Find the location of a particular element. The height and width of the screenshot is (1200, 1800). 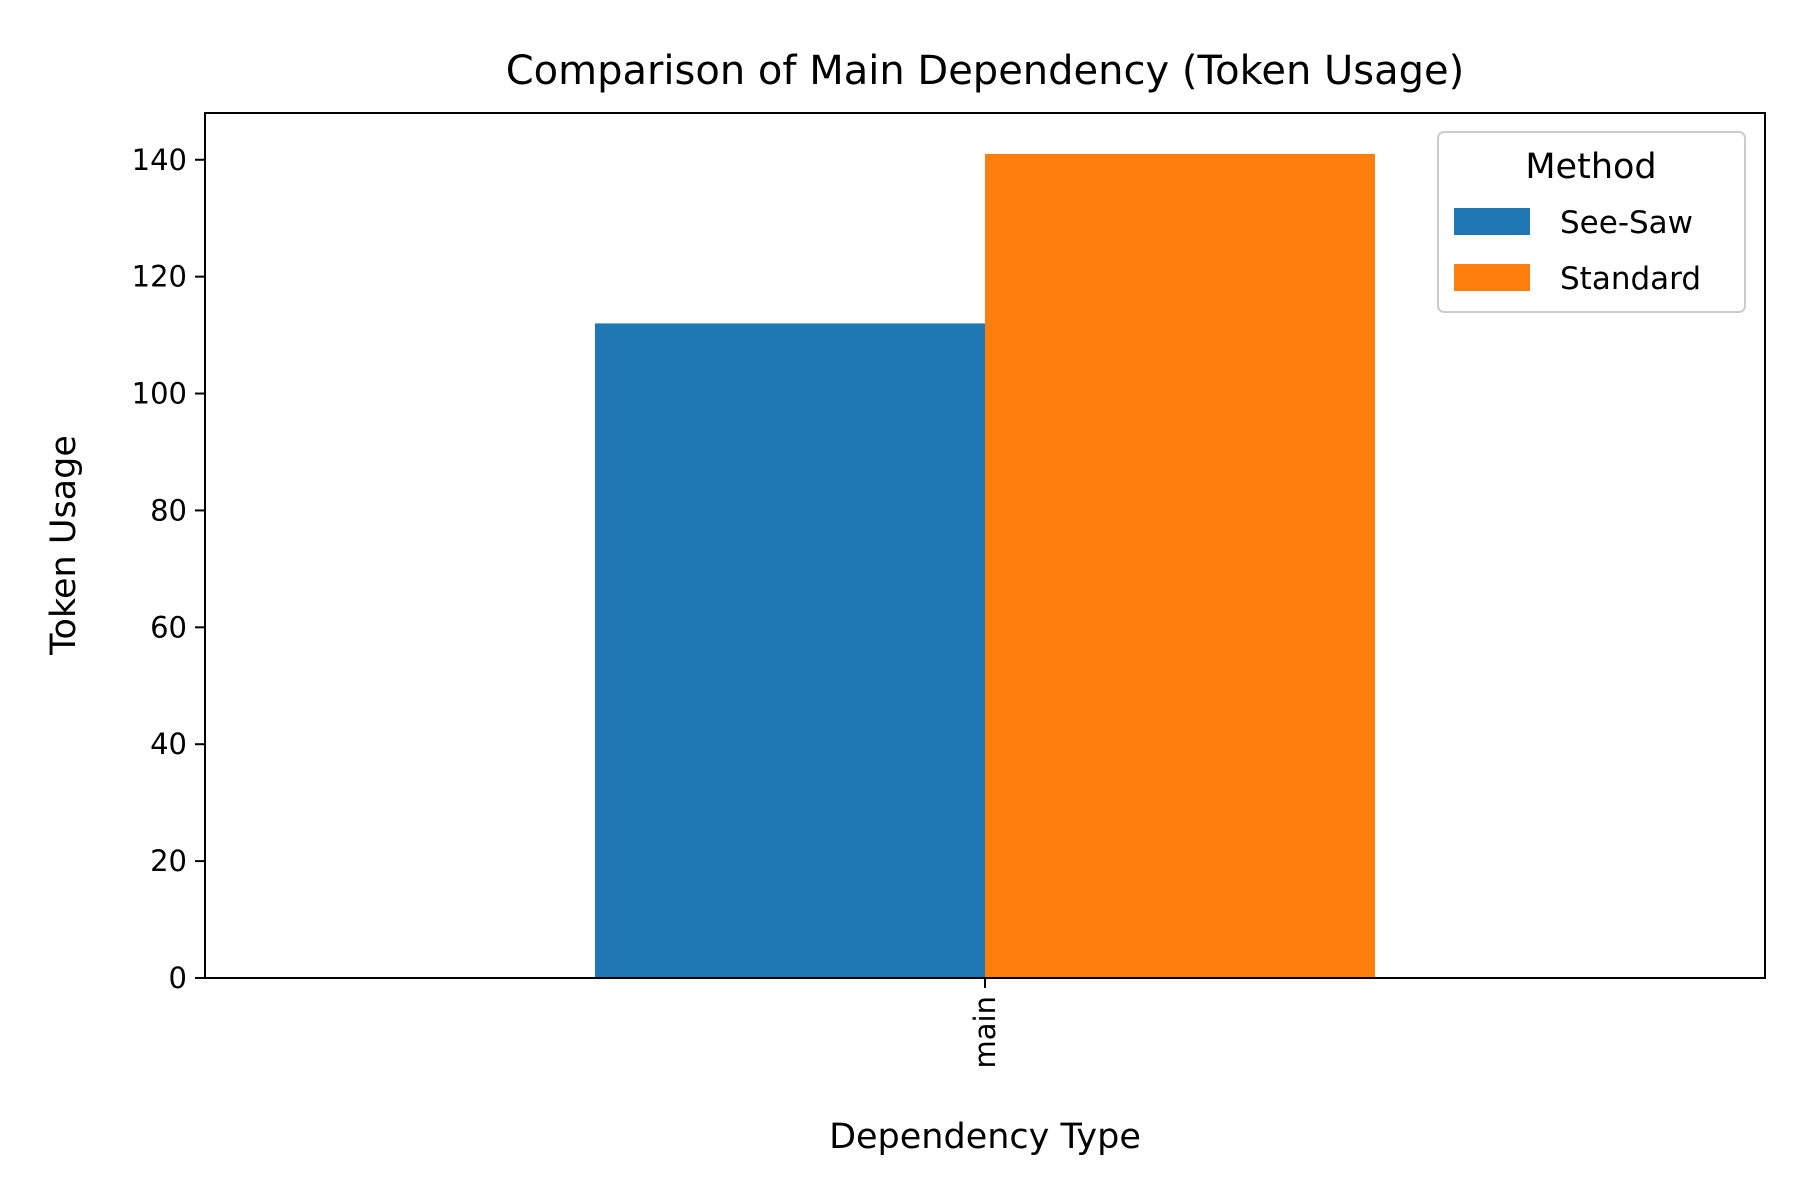

legend-title: Method is located at coordinates (1590, 167).